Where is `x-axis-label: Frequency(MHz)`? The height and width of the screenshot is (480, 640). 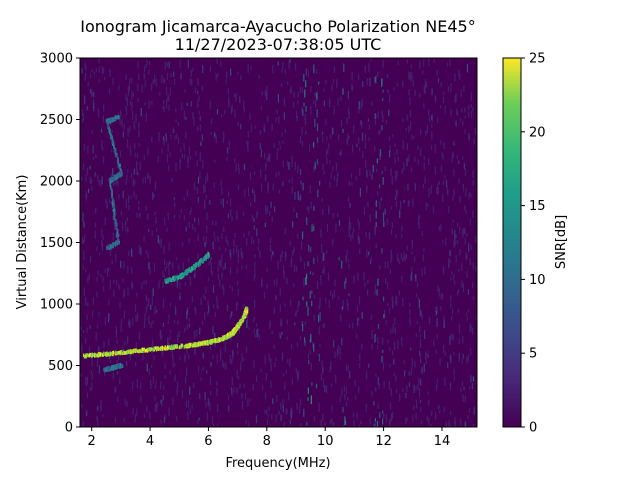 x-axis-label: Frequency(MHz) is located at coordinates (277, 463).